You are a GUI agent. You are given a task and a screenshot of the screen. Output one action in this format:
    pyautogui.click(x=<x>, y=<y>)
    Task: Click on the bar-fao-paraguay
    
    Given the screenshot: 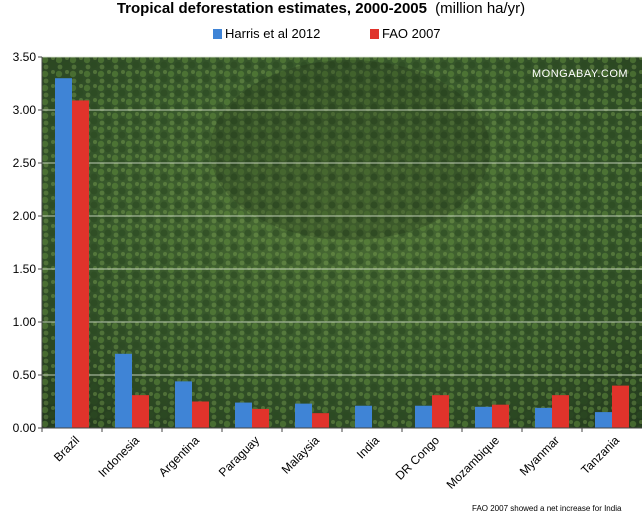 What is the action you would take?
    pyautogui.click(x=260, y=418)
    